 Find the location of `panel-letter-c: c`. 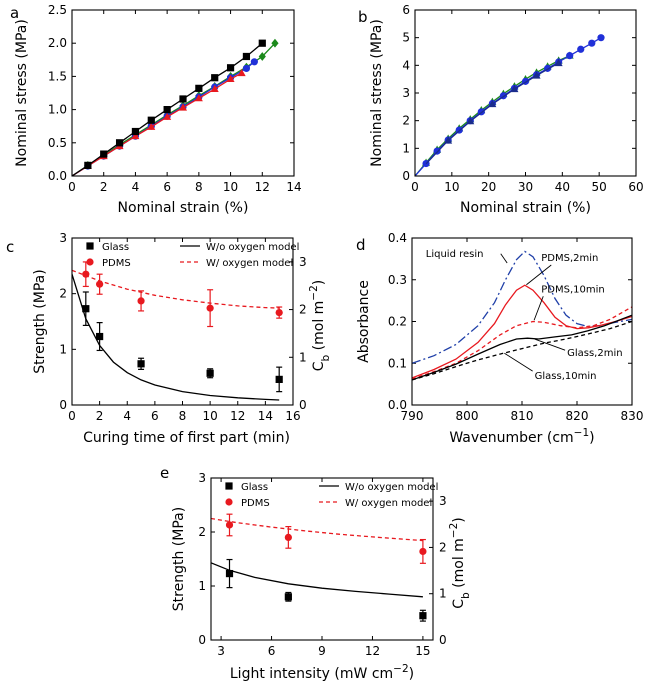

panel-letter-c: c is located at coordinates (10, 247).